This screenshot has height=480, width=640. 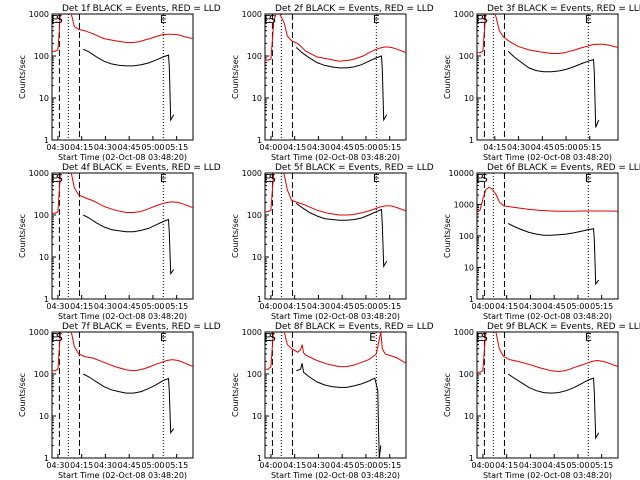 What do you see at coordinates (563, 168) in the screenshot?
I see `panel-title: Det 6f BLACK = Events, RED = LLD` at bounding box center [563, 168].